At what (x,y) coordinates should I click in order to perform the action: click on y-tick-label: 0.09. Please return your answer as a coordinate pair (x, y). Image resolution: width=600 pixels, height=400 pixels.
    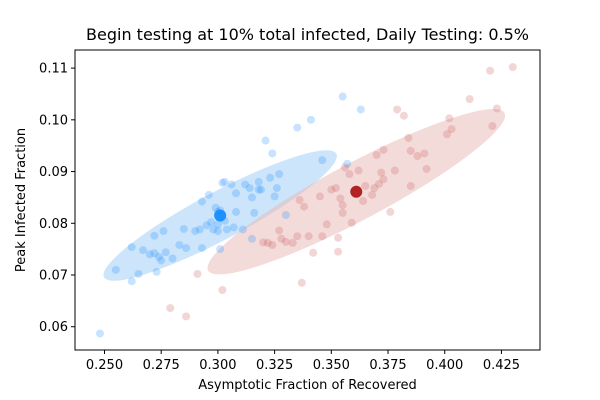
    Looking at the image, I should click on (53, 172).